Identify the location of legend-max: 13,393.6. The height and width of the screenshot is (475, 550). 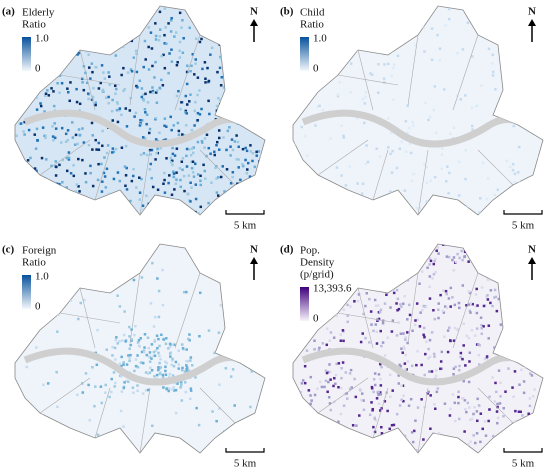
(332, 289).